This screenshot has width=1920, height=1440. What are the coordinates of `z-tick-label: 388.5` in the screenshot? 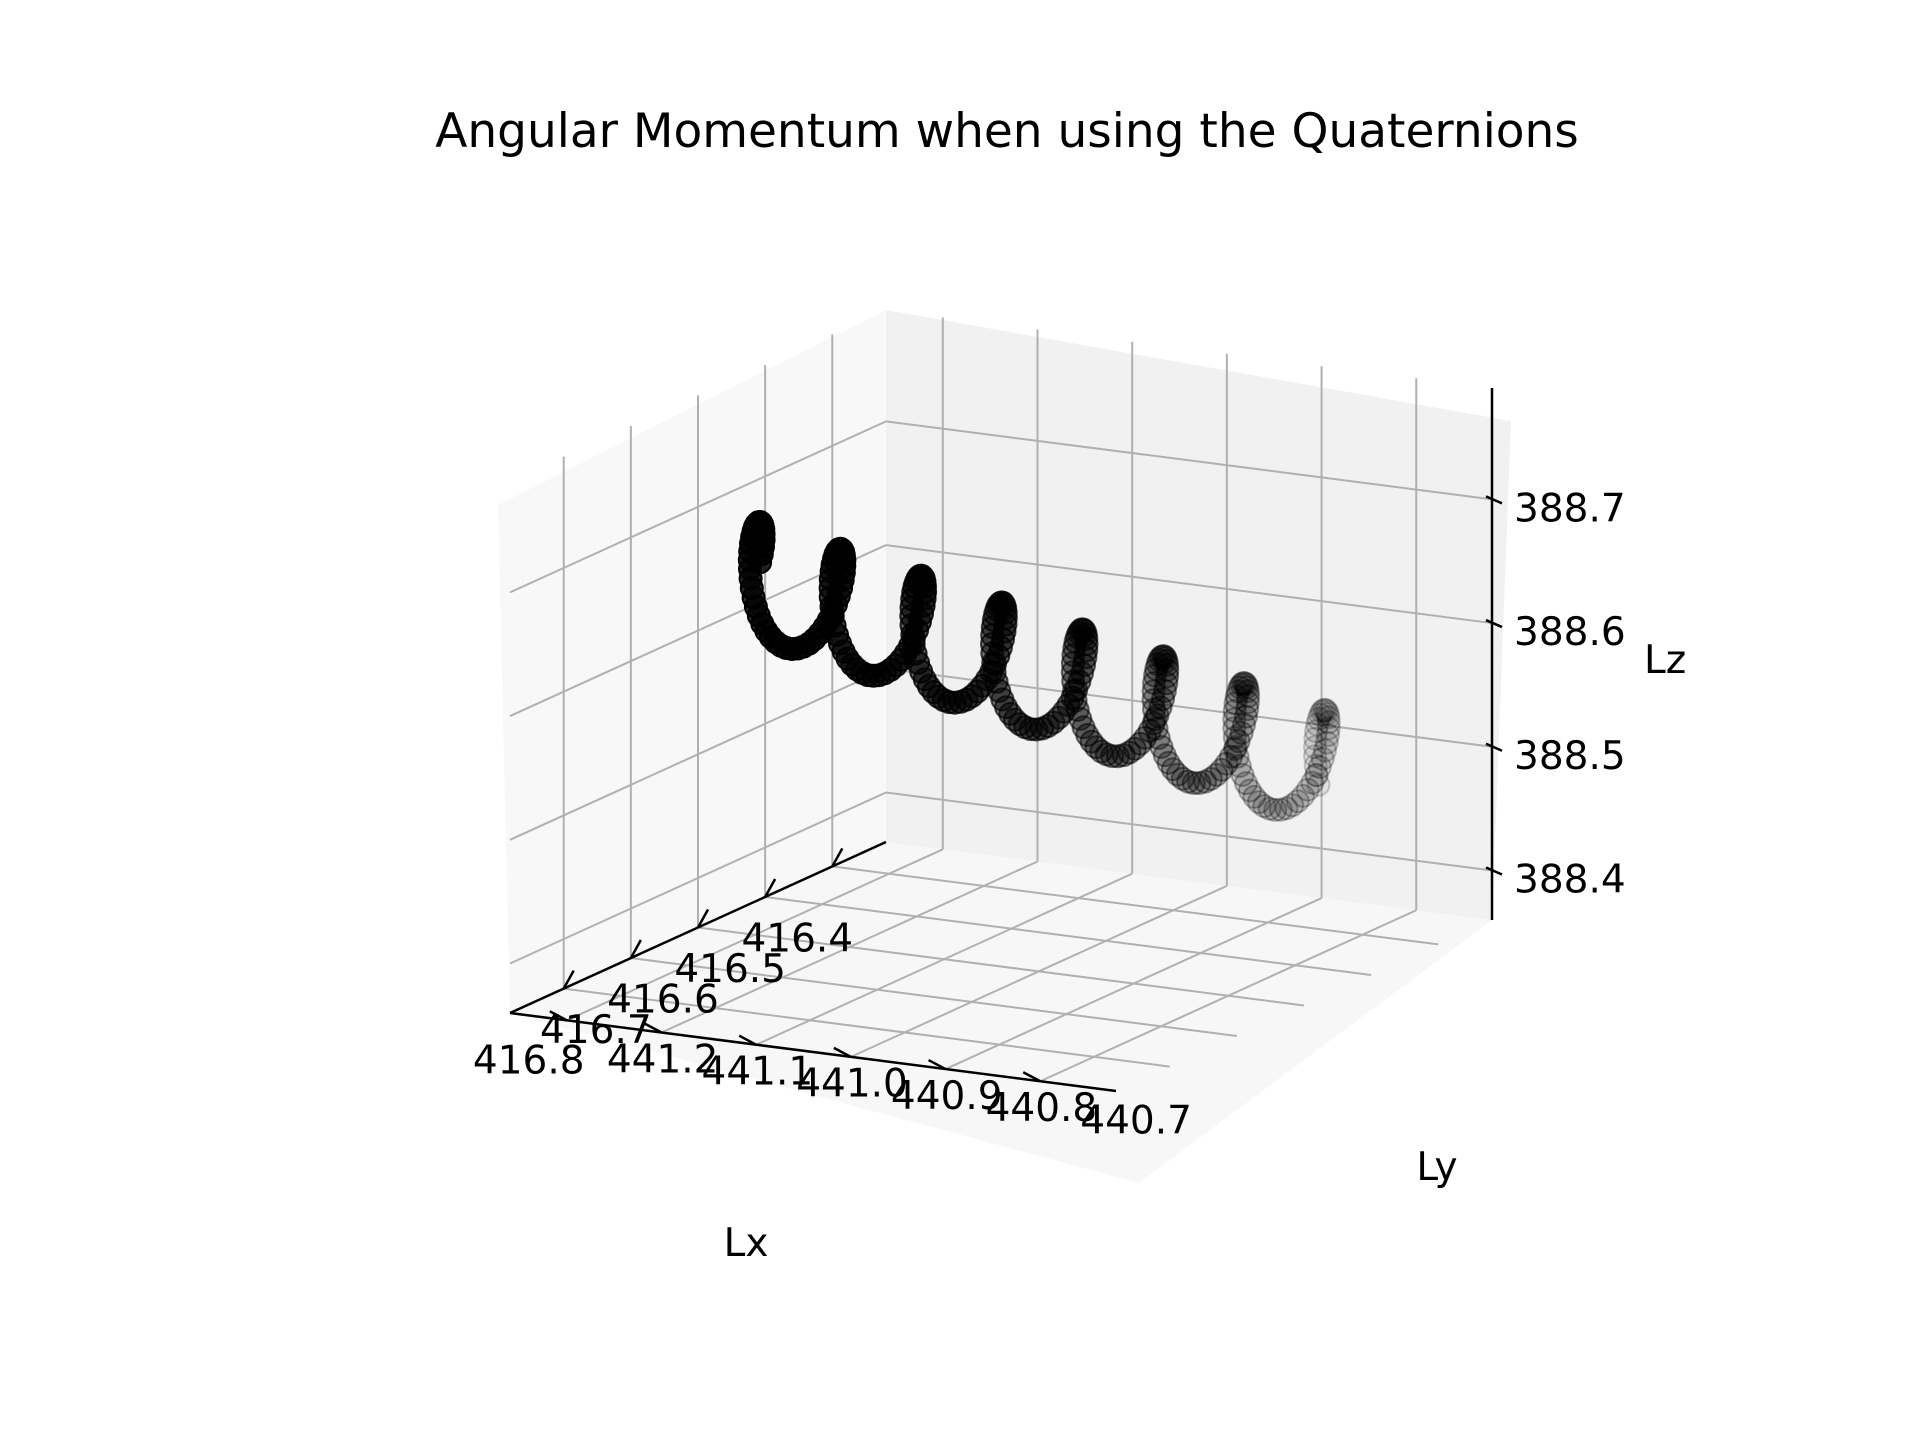 It's located at (1570, 756).